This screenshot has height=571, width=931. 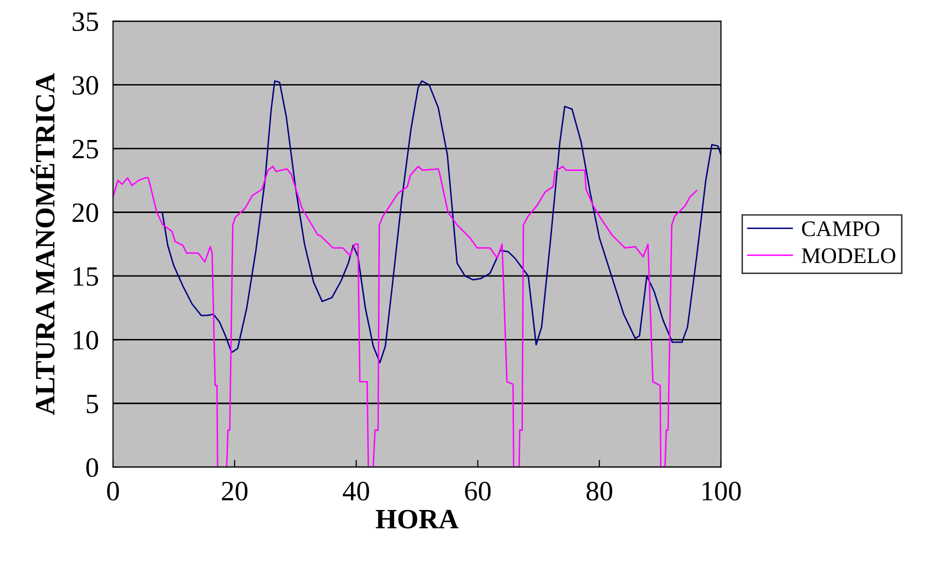 I want to click on y-tick-label: 5, so click(x=92, y=404).